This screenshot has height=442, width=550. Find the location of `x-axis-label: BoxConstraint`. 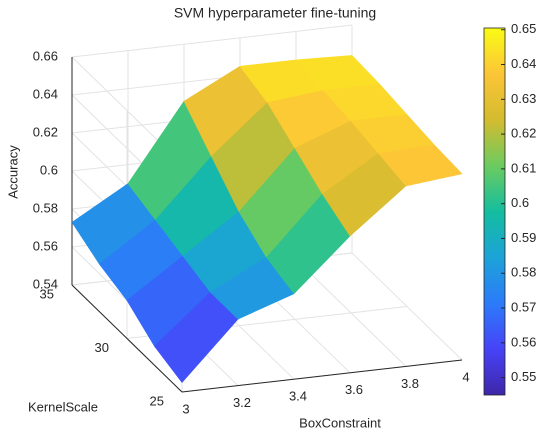

x-axis-label: BoxConstraint is located at coordinates (340, 422).